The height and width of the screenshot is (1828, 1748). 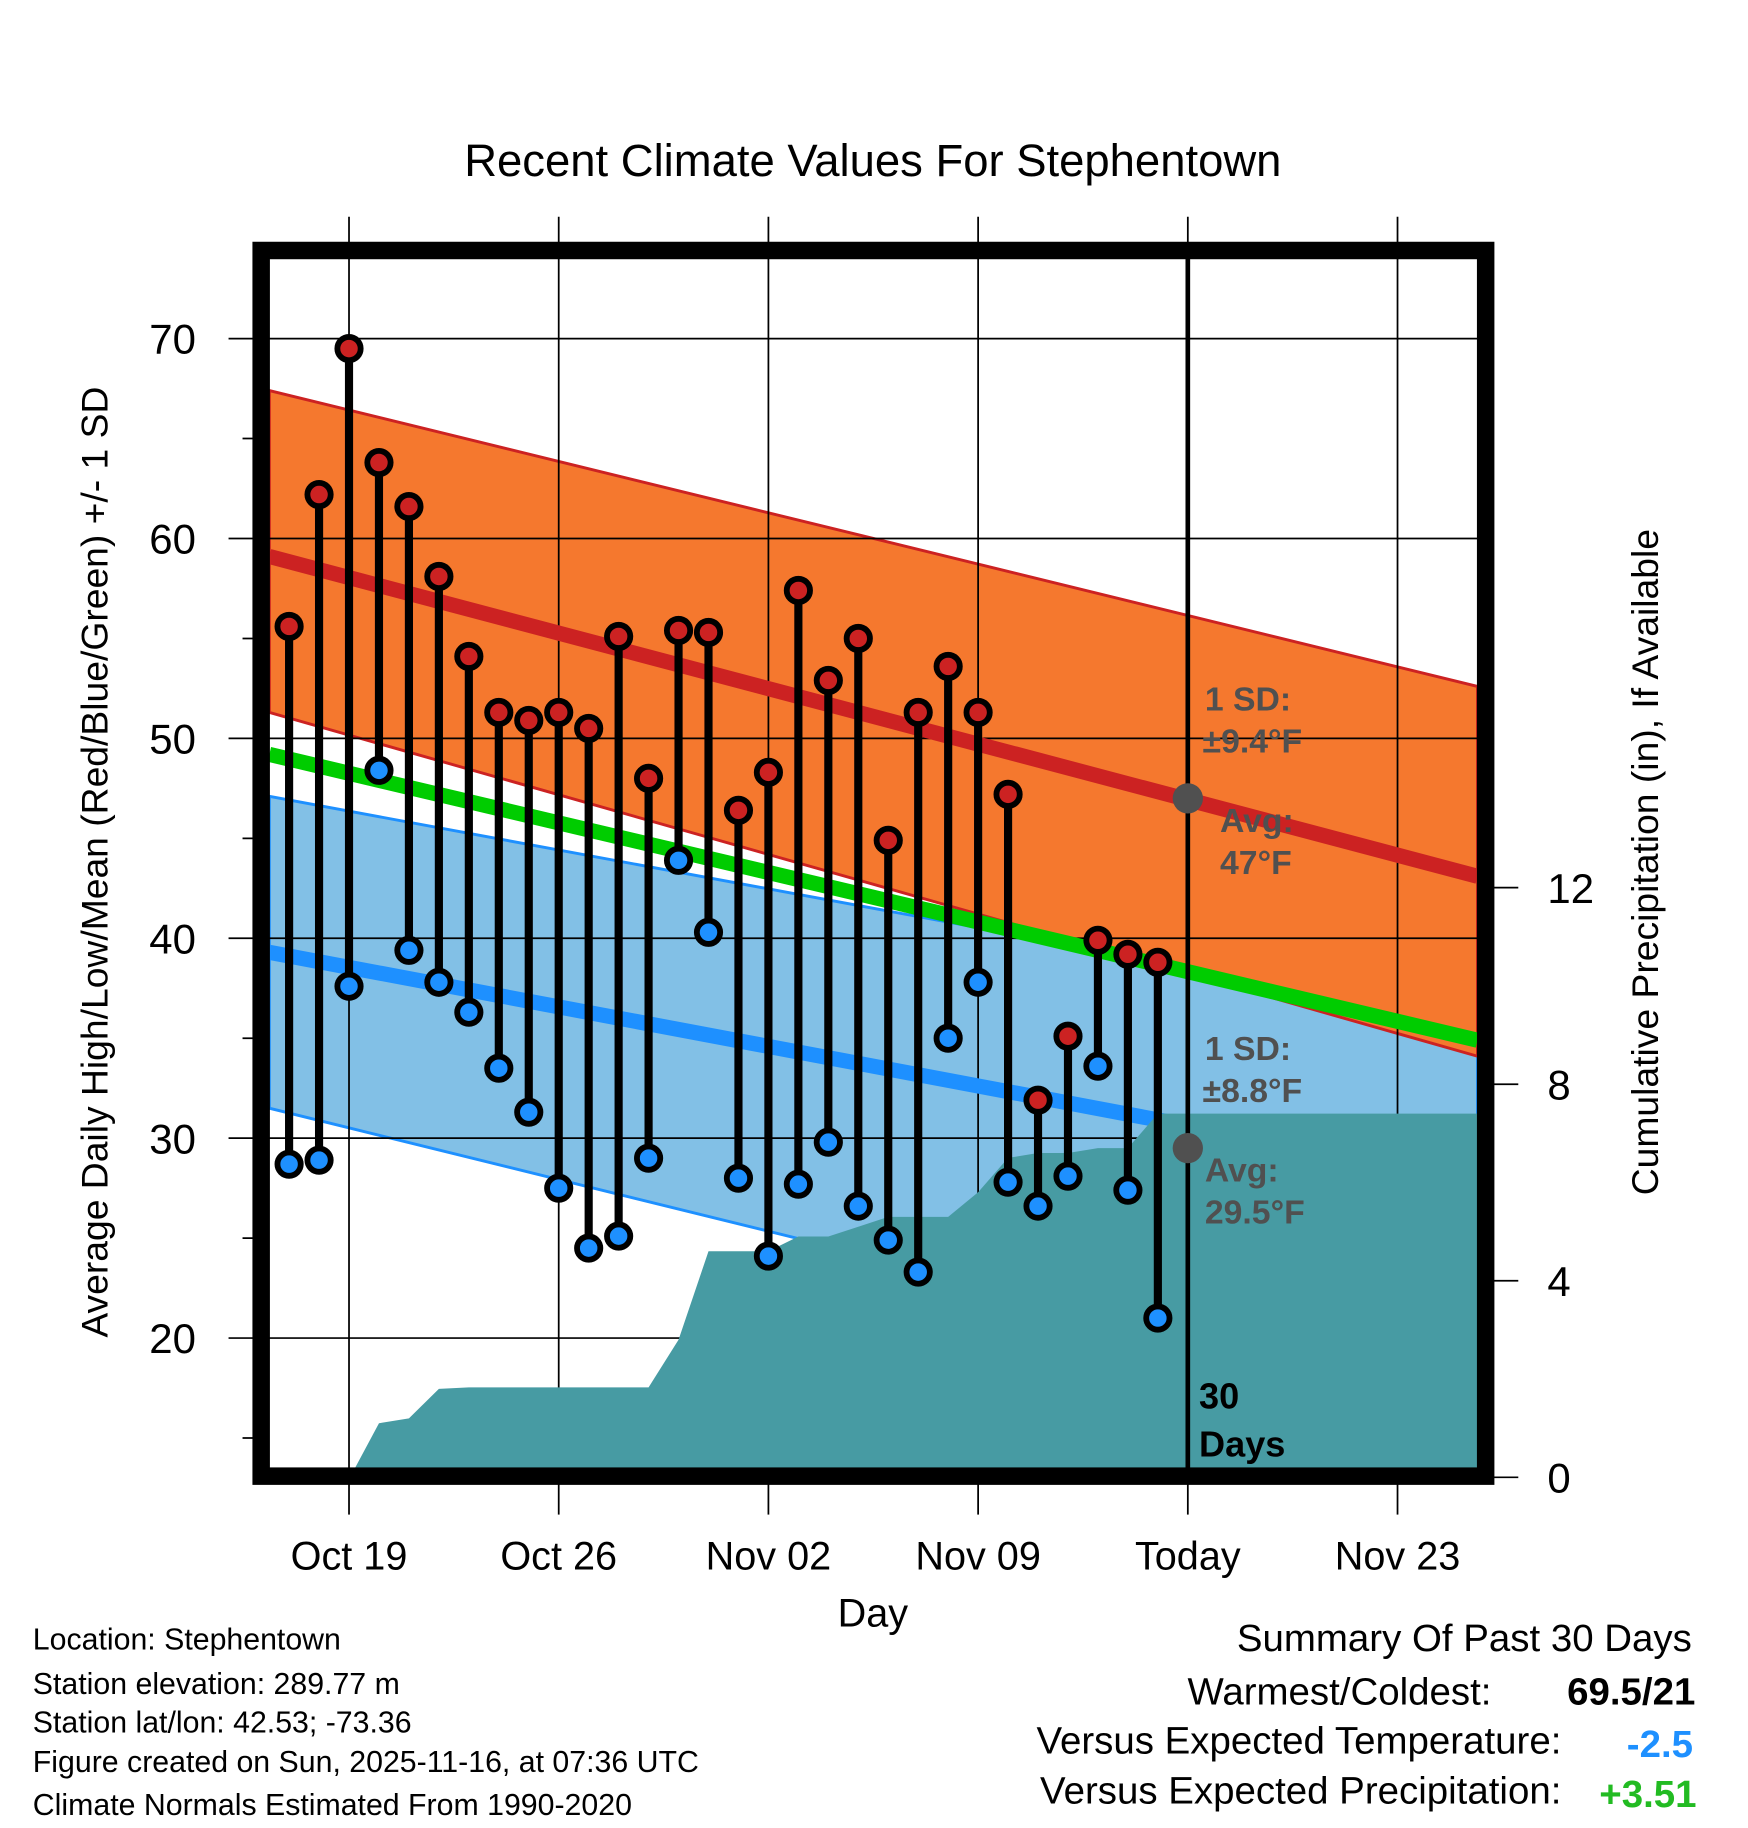 What do you see at coordinates (1558, 1477) in the screenshot?
I see `y2-tick-label: 0` at bounding box center [1558, 1477].